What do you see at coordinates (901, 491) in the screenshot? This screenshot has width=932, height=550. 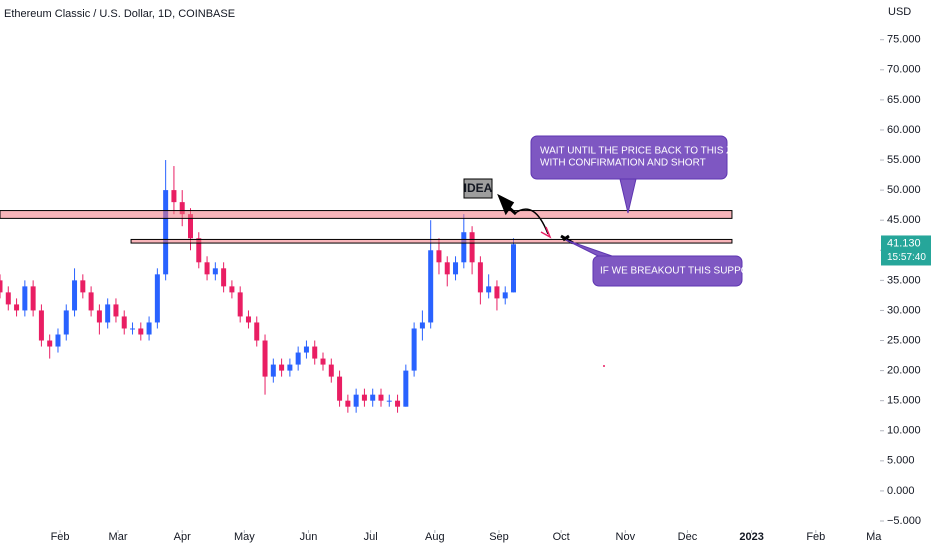 I see `y-tick-label: 0.000` at bounding box center [901, 491].